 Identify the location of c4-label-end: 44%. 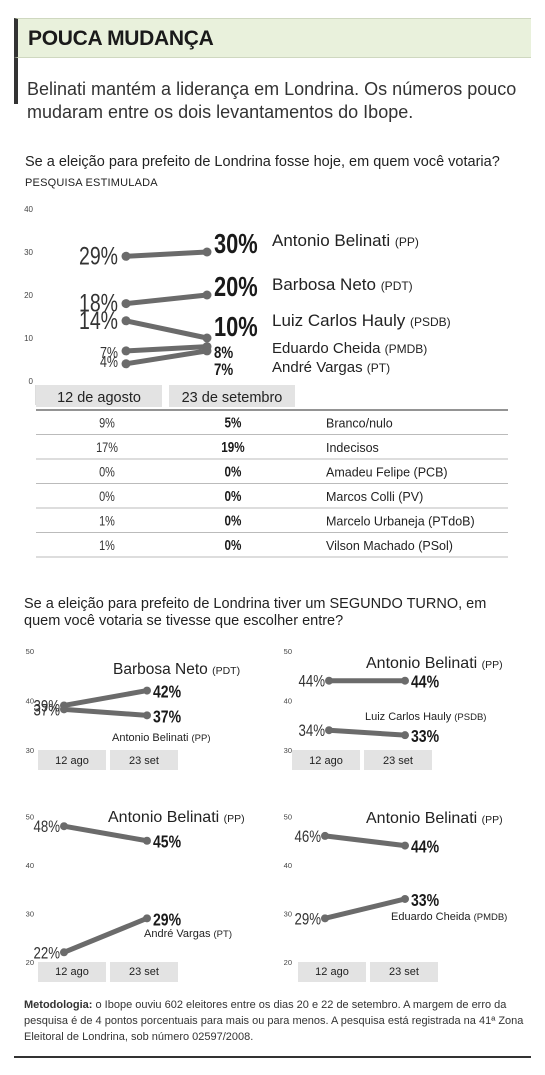
(425, 847).